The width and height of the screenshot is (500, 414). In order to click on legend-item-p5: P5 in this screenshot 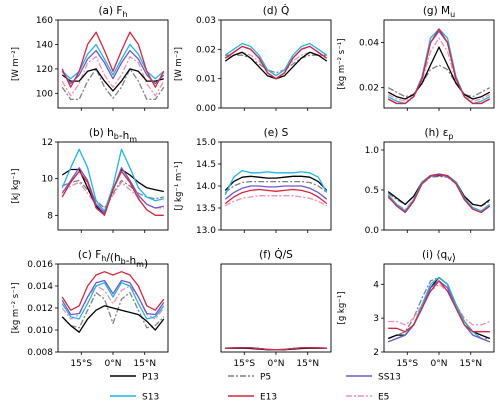, I will do `click(249, 378)`.